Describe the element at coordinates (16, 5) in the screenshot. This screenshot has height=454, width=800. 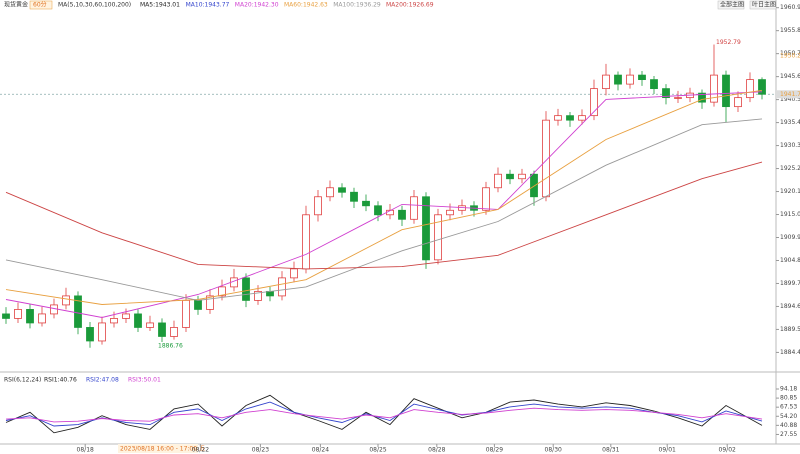
I see `instrument-title: 现货黄金` at that location.